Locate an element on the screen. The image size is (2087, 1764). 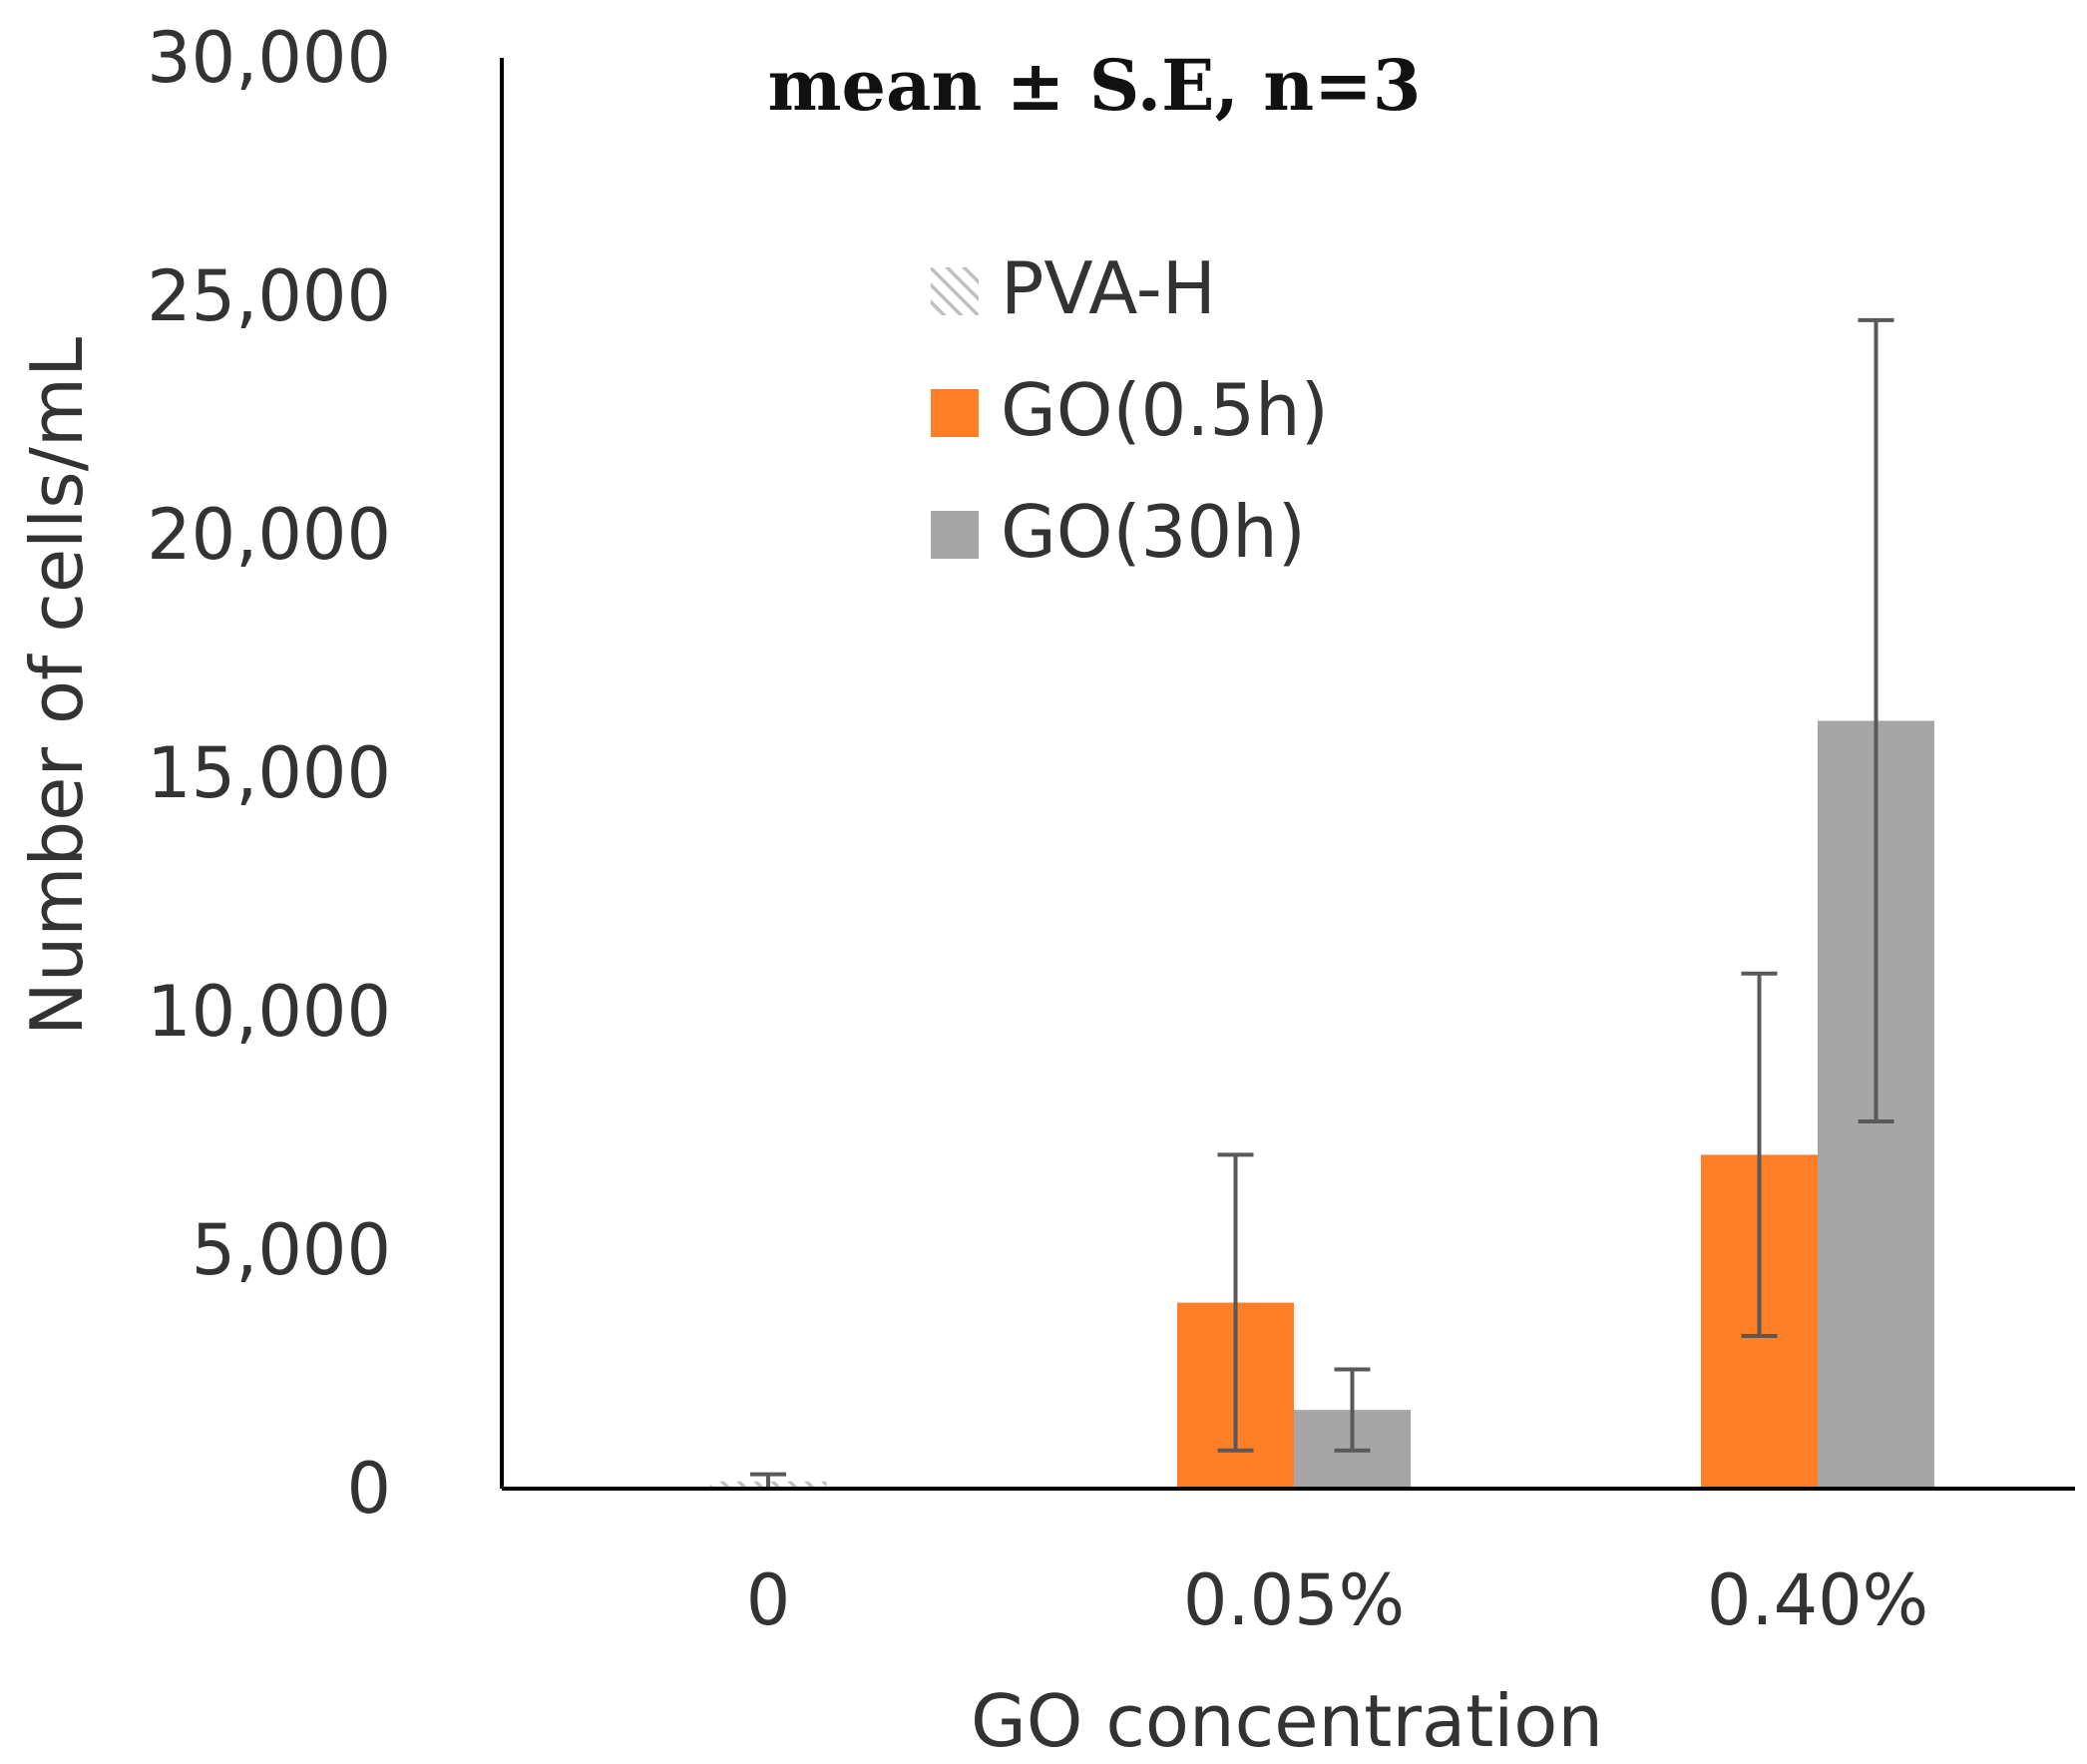
chart-annotation: mean ± S.E, n=3 is located at coordinates (1094, 85).